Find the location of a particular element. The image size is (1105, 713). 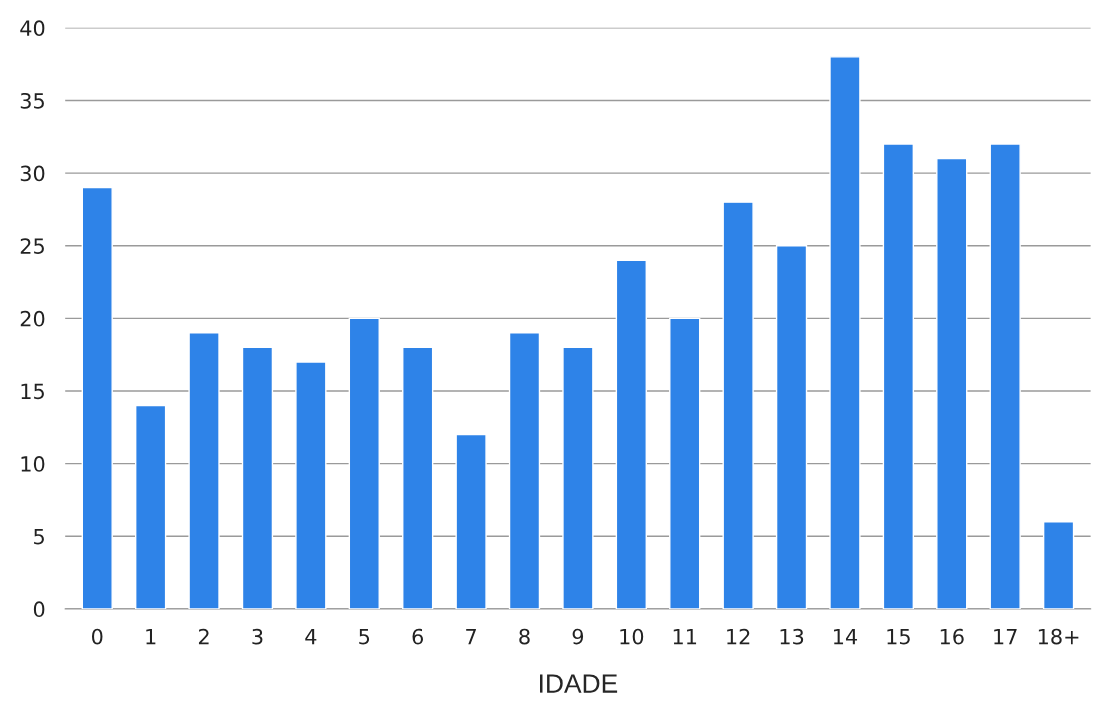

x-tick-label: 6 is located at coordinates (418, 636).